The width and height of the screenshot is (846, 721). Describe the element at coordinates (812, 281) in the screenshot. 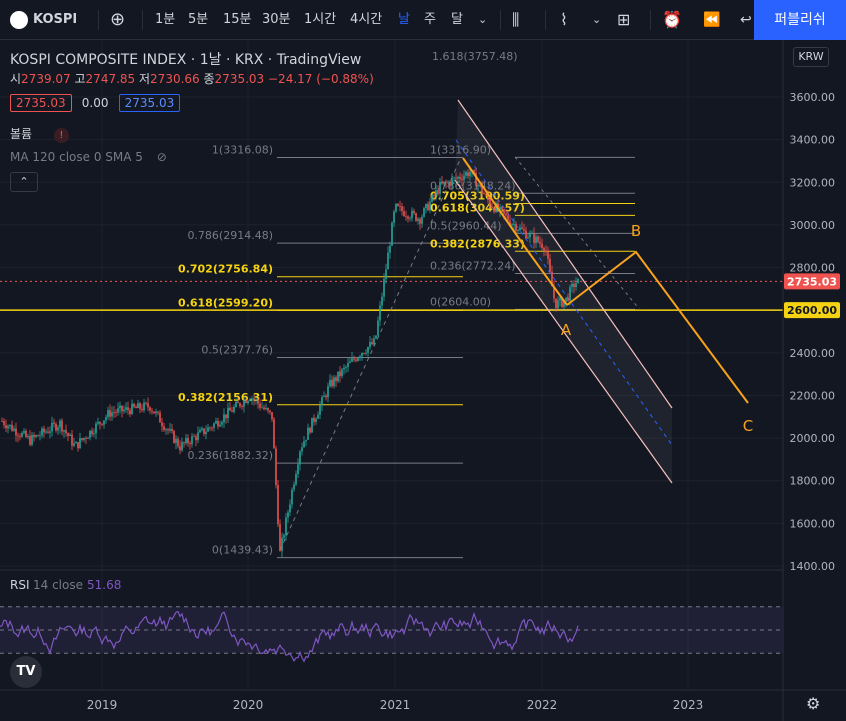

I see `price-tag-label: 2735.03` at that location.